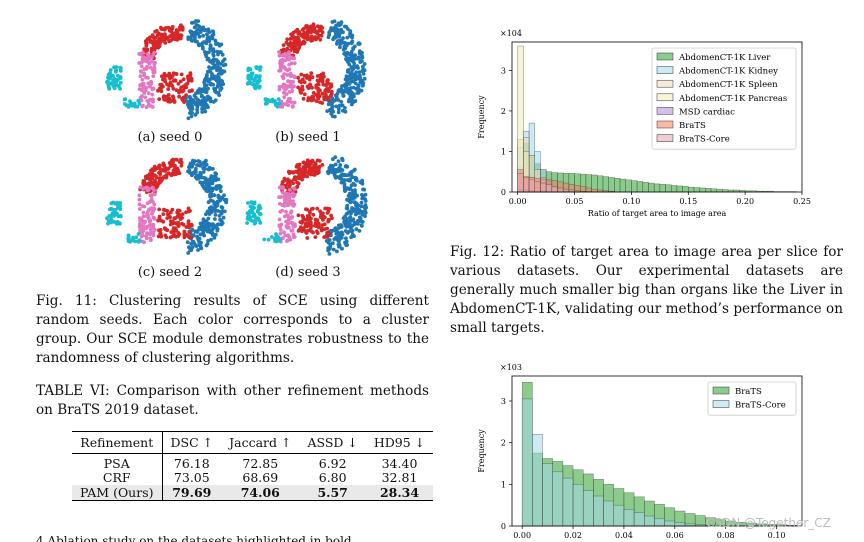  Describe the element at coordinates (707, 112) in the screenshot. I see `legend-label: MSD cardiac` at that location.